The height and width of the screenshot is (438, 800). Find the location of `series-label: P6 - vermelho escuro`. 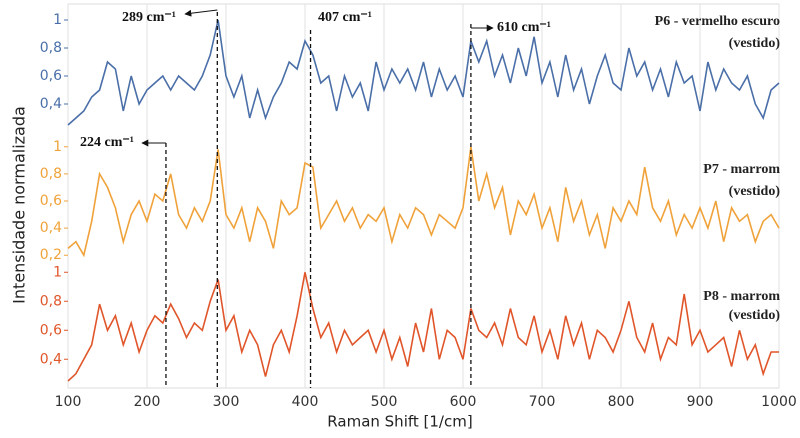

series-label: P6 - vermelho escuro is located at coordinates (717, 21).